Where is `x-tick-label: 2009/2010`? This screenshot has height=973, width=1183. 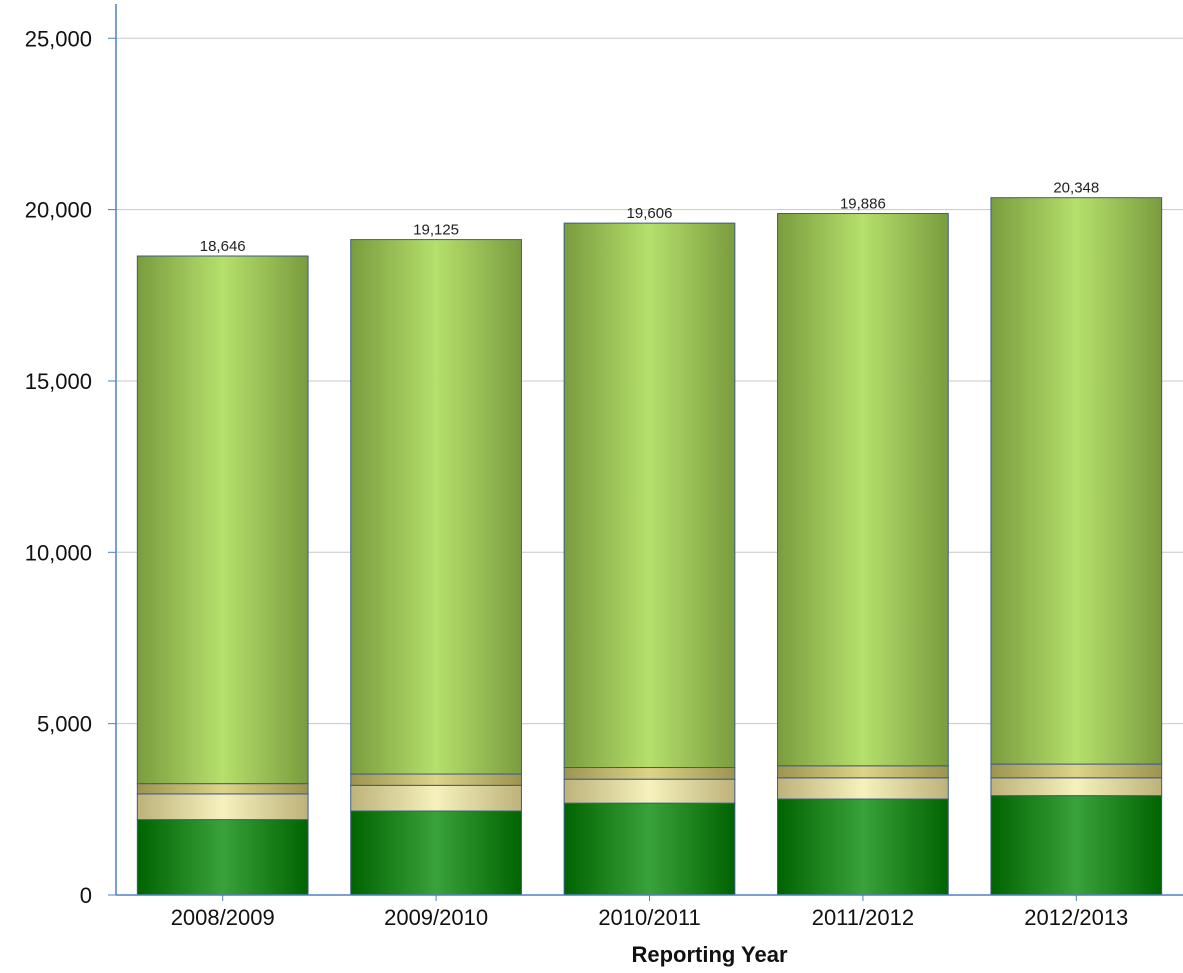 x-tick-label: 2009/2010 is located at coordinates (436, 917).